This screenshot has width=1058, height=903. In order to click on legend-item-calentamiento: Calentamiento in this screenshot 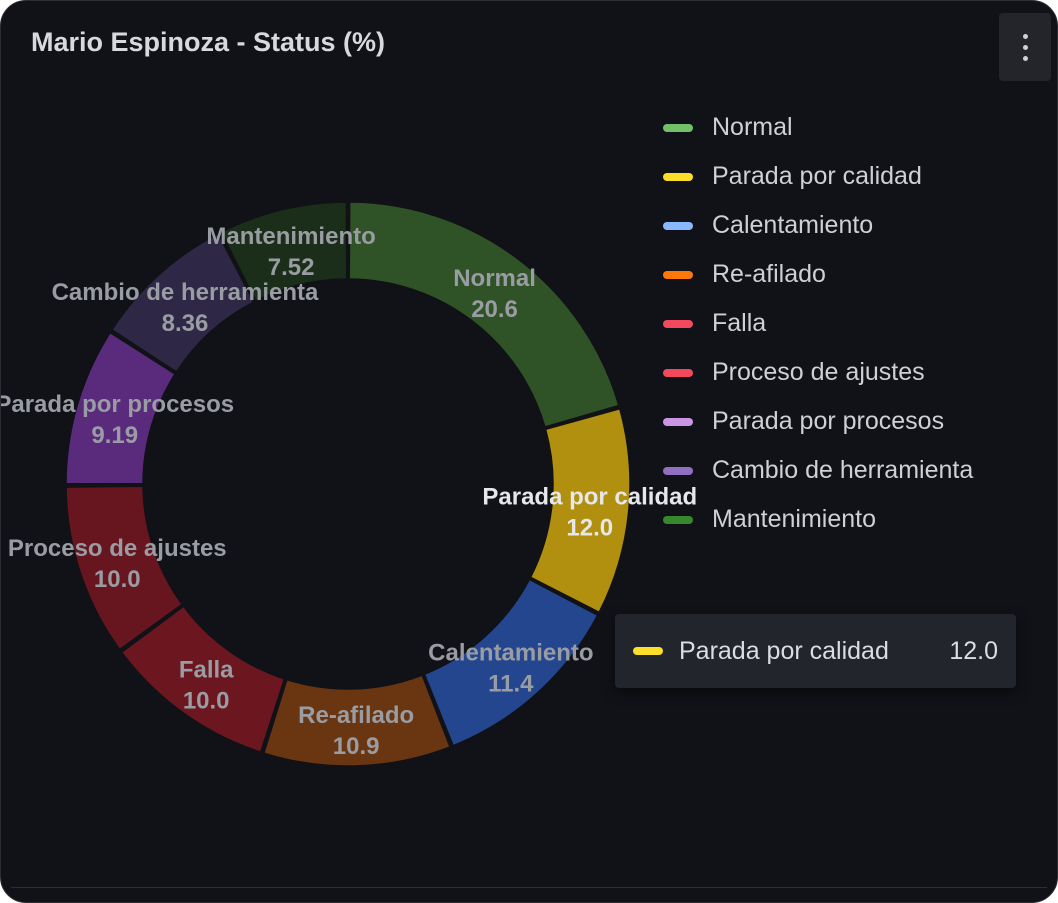, I will do `click(818, 225)`.